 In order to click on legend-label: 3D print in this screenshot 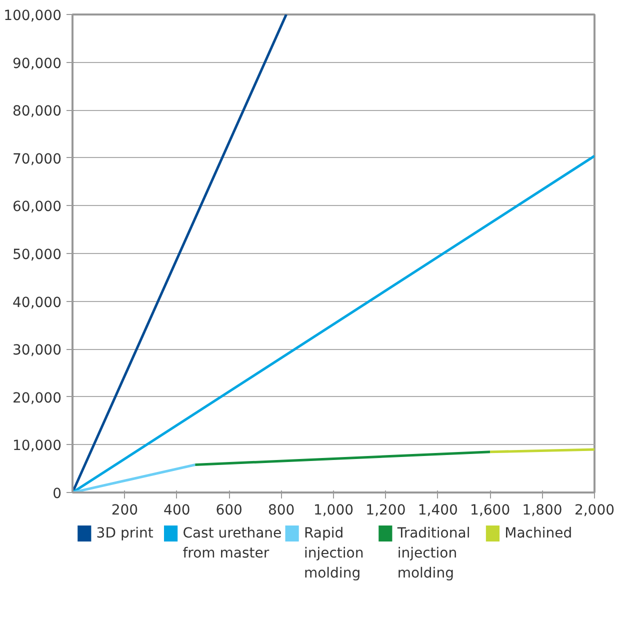, I will do `click(125, 534)`.